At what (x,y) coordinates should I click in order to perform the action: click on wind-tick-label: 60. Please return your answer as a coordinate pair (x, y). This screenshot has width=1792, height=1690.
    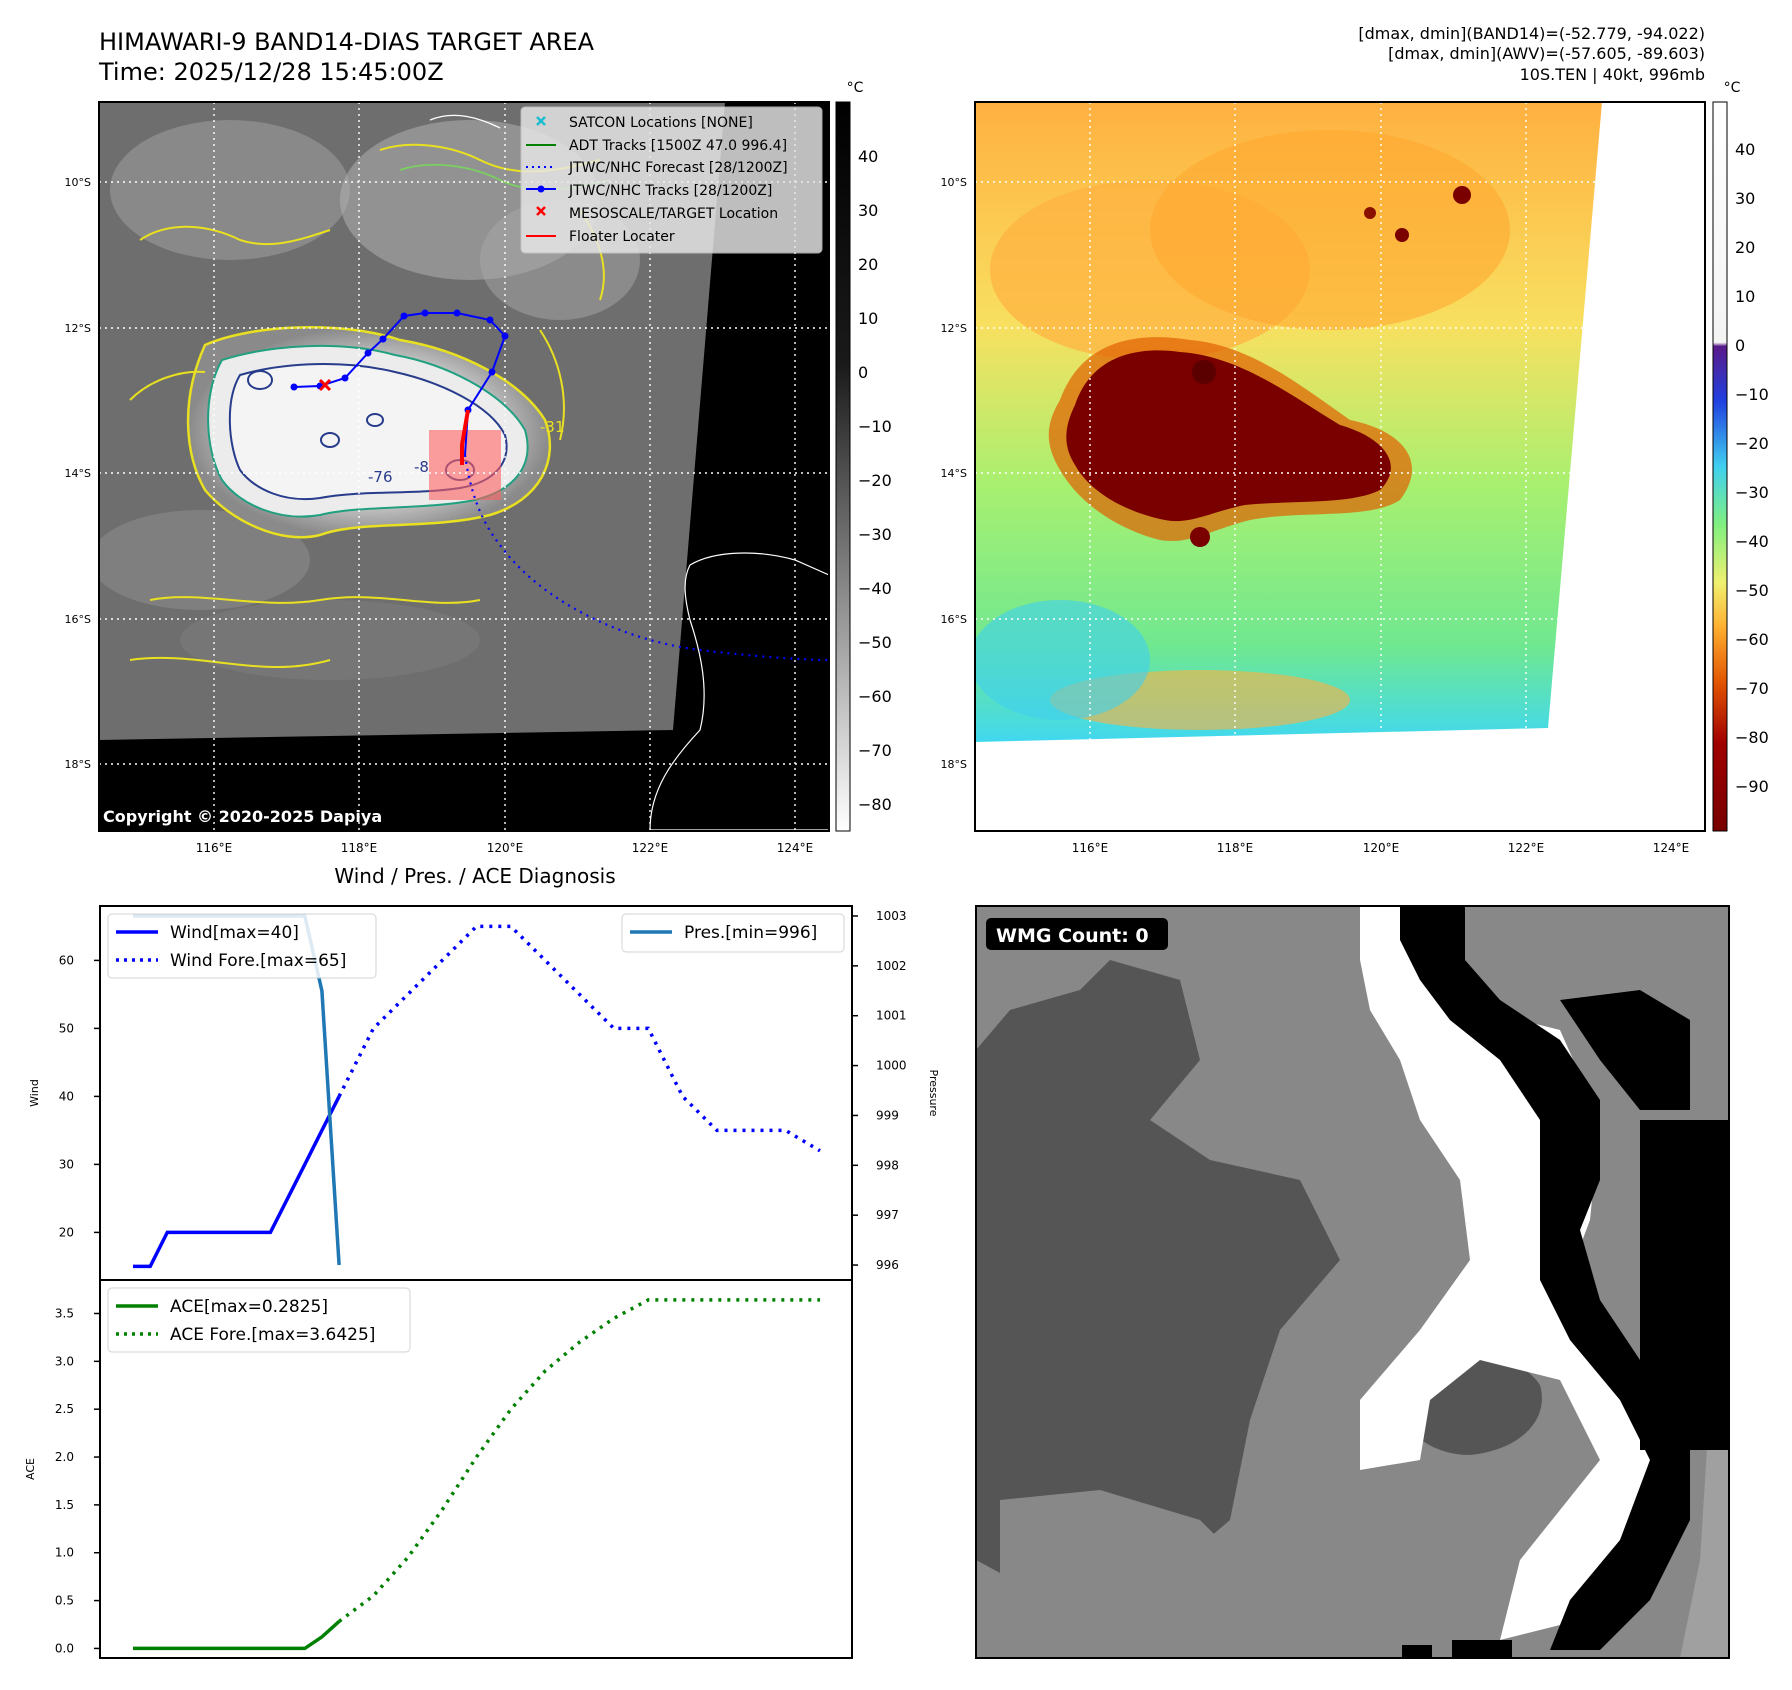
    Looking at the image, I should click on (66, 960).